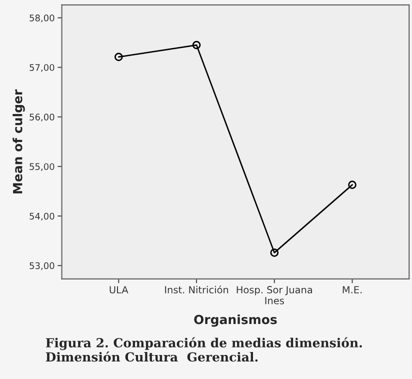 This screenshot has width=412, height=379. Describe the element at coordinates (42, 167) in the screenshot. I see `y-tick-label: 55,00` at that location.